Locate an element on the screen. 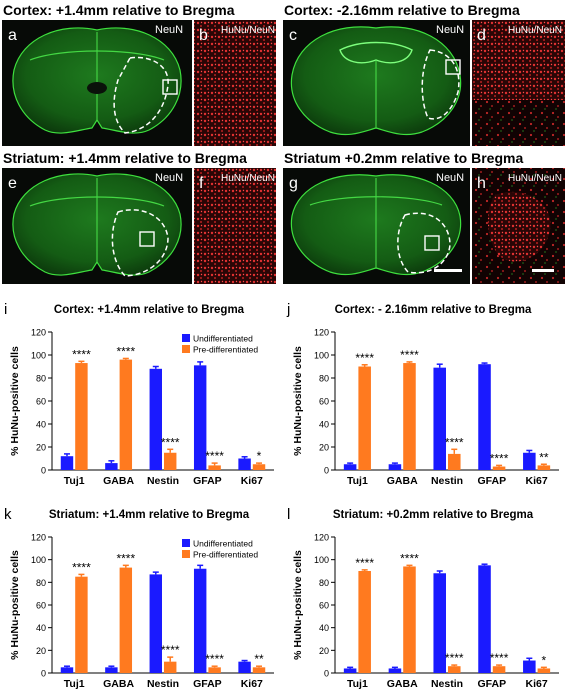  brain-section-image: a NeuN is located at coordinates (97, 83).